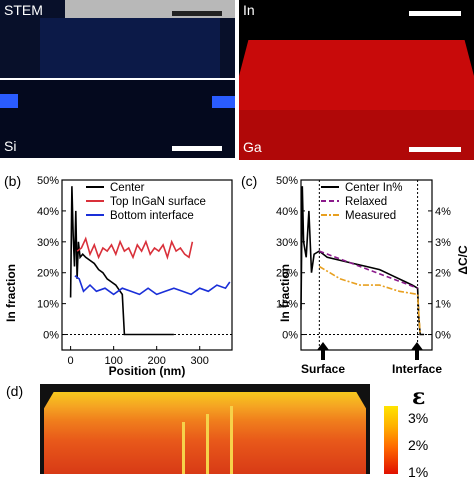  I want to click on chart-c-ytick-left-label: 10%, so click(287, 305).